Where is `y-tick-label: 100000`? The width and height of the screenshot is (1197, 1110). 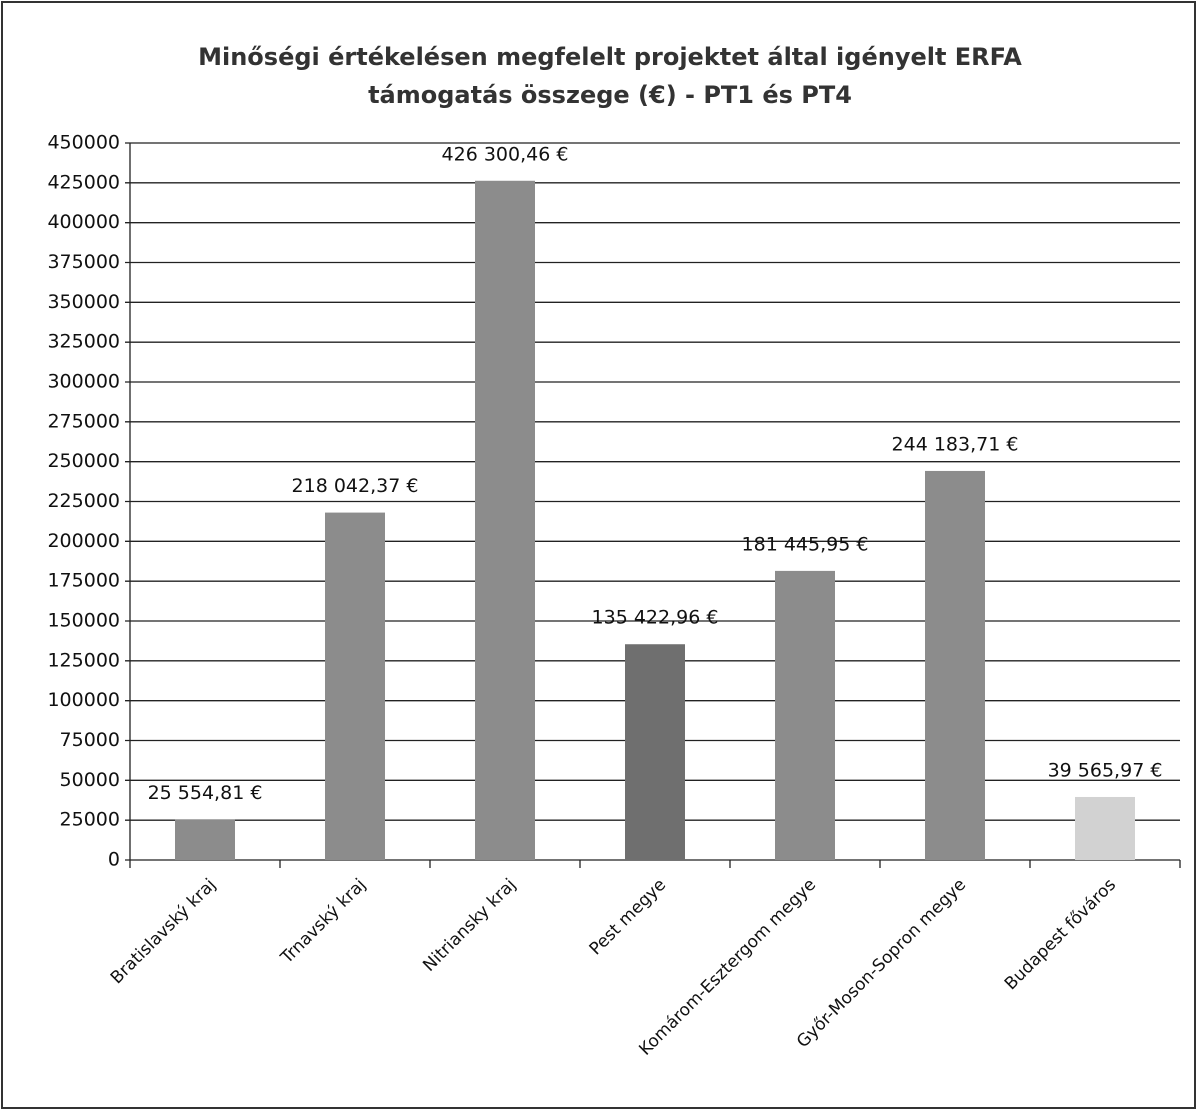
y-tick-label: 100000 is located at coordinates (83, 700).